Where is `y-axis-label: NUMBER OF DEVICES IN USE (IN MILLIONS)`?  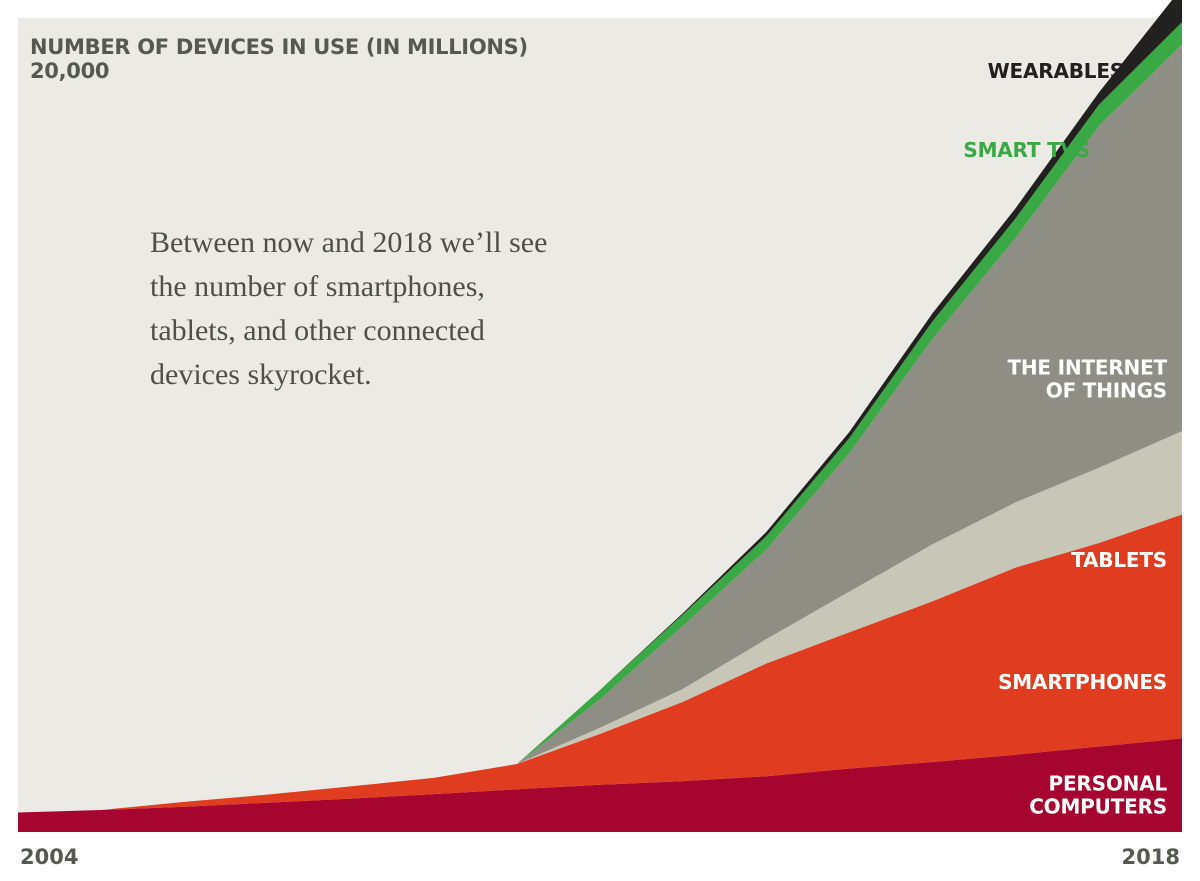
y-axis-label: NUMBER OF DEVICES IN USE (IN MILLIONS) is located at coordinates (279, 47).